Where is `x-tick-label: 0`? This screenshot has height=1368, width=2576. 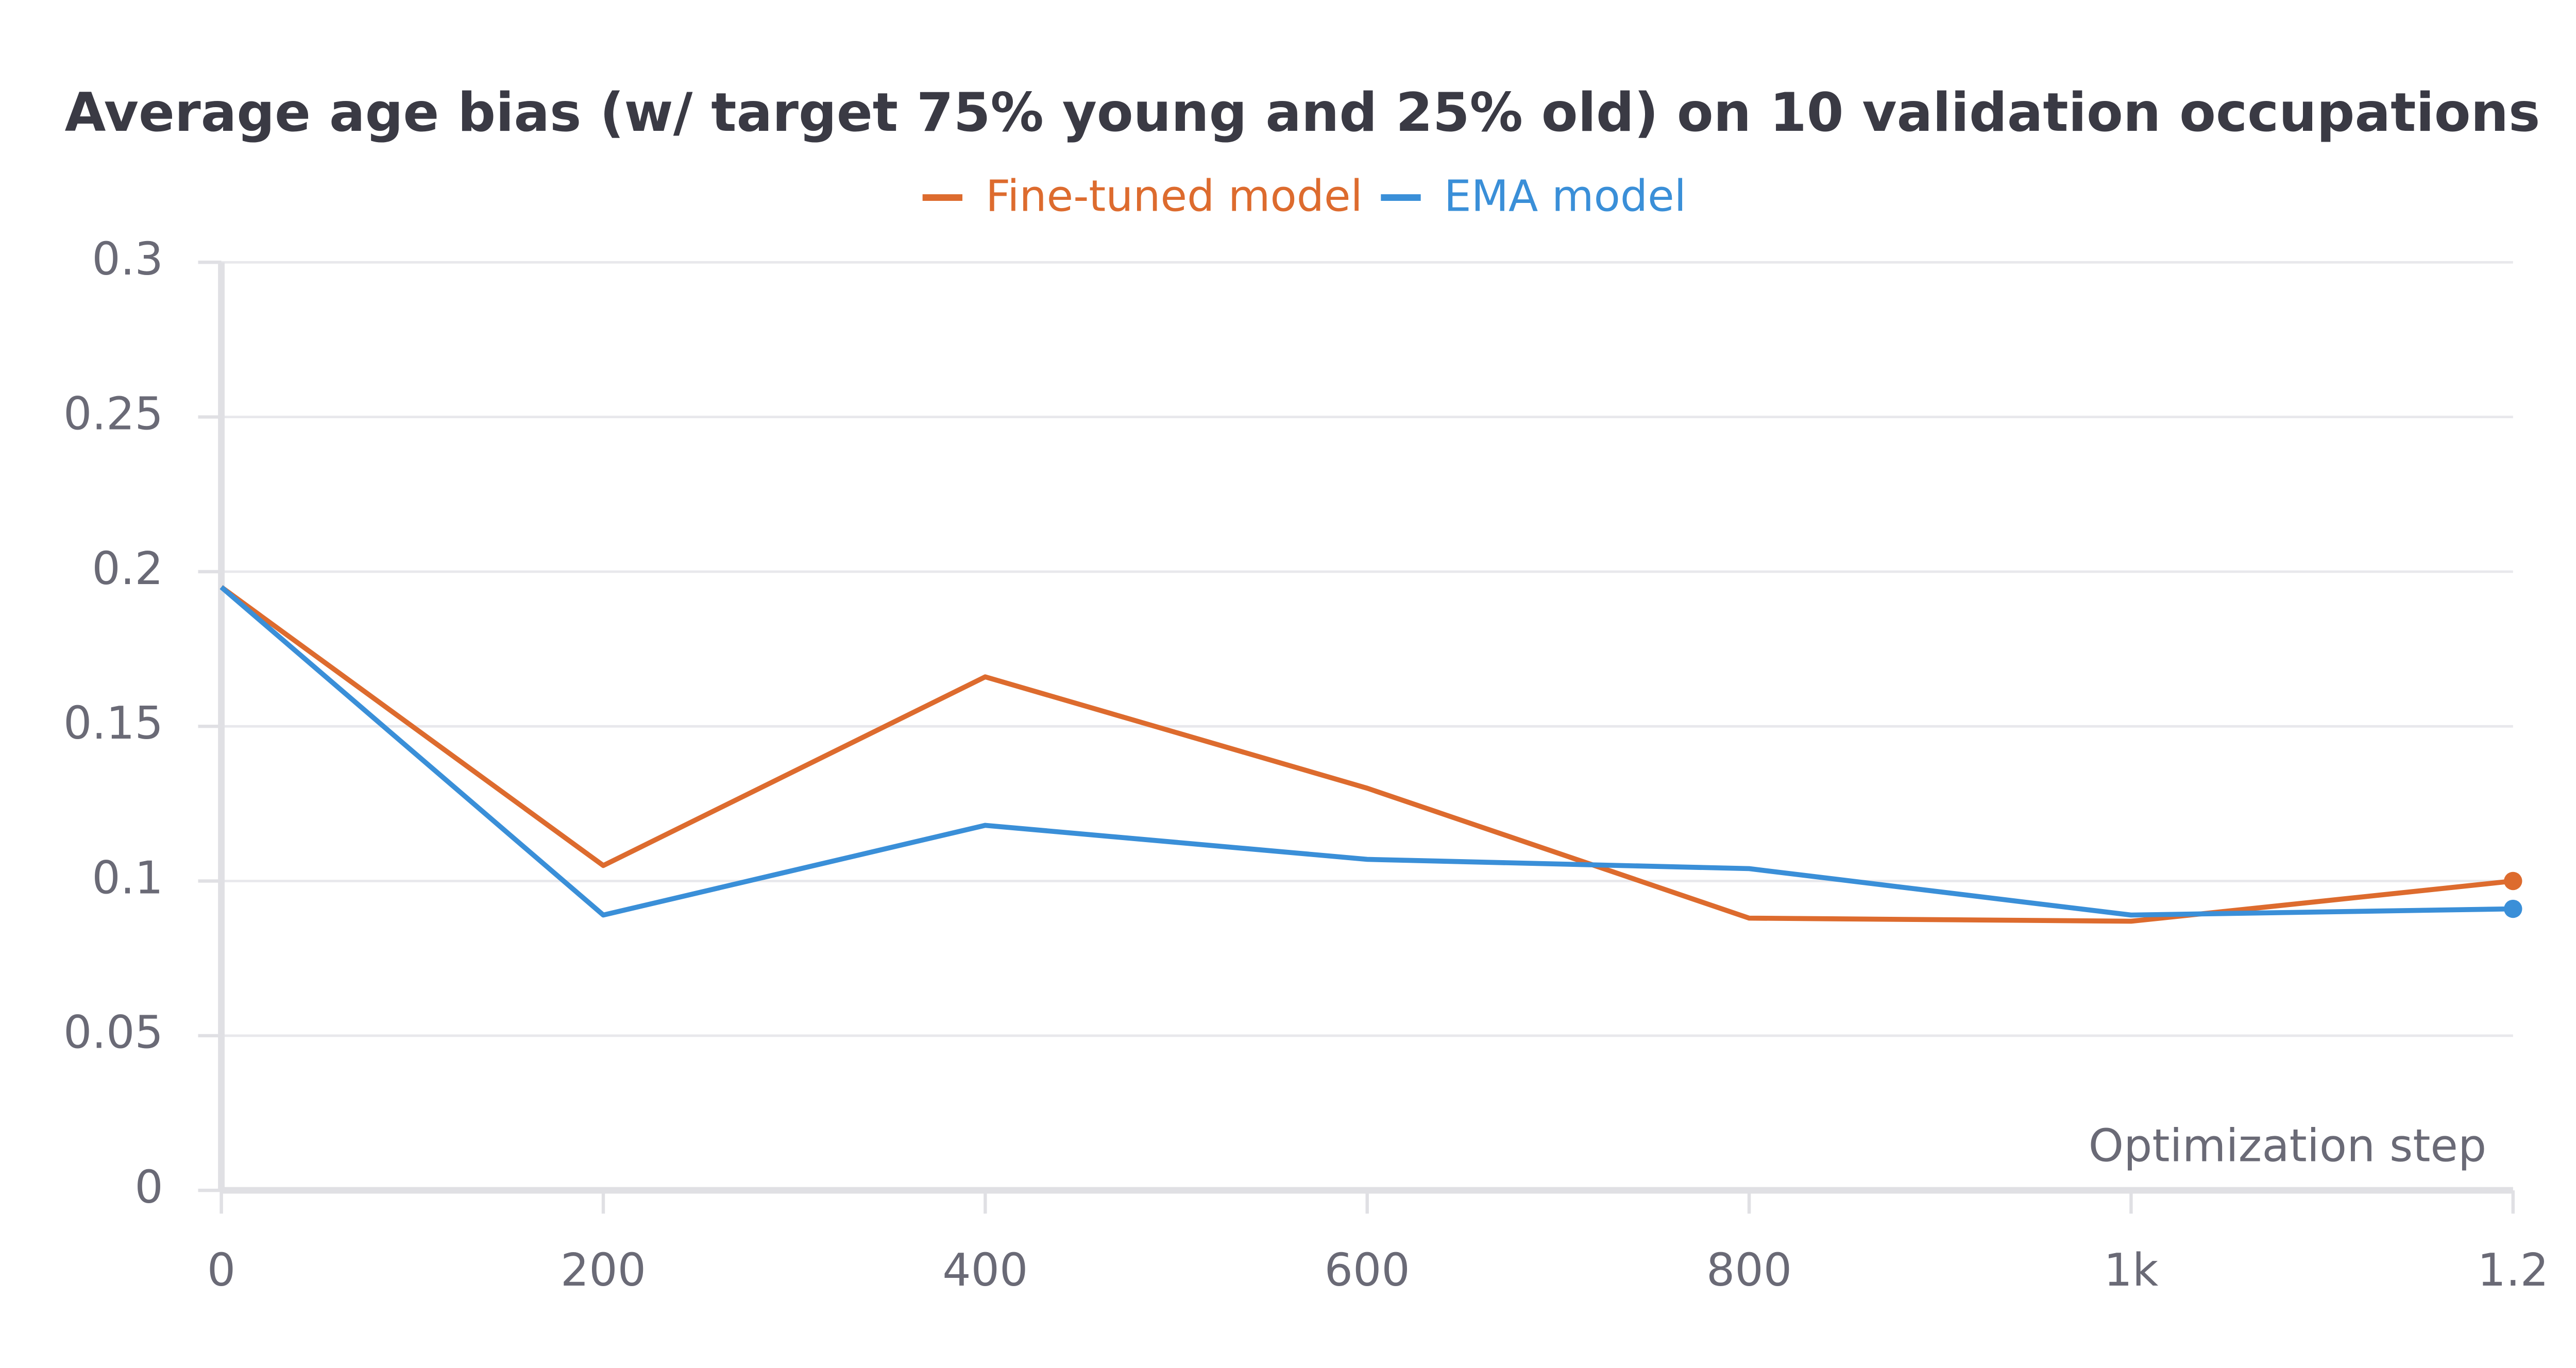 x-tick-label: 0 is located at coordinates (221, 1270).